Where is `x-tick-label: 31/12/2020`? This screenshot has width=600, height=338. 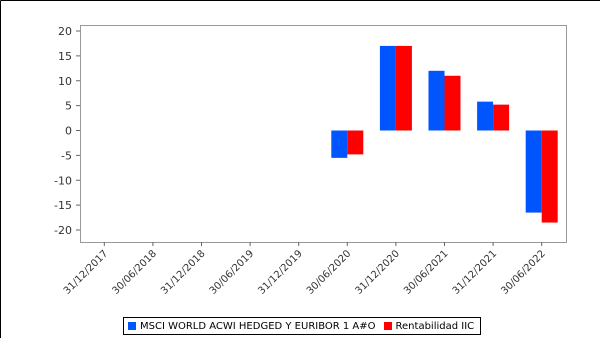 x-tick-label: 31/12/2020 is located at coordinates (377, 272).